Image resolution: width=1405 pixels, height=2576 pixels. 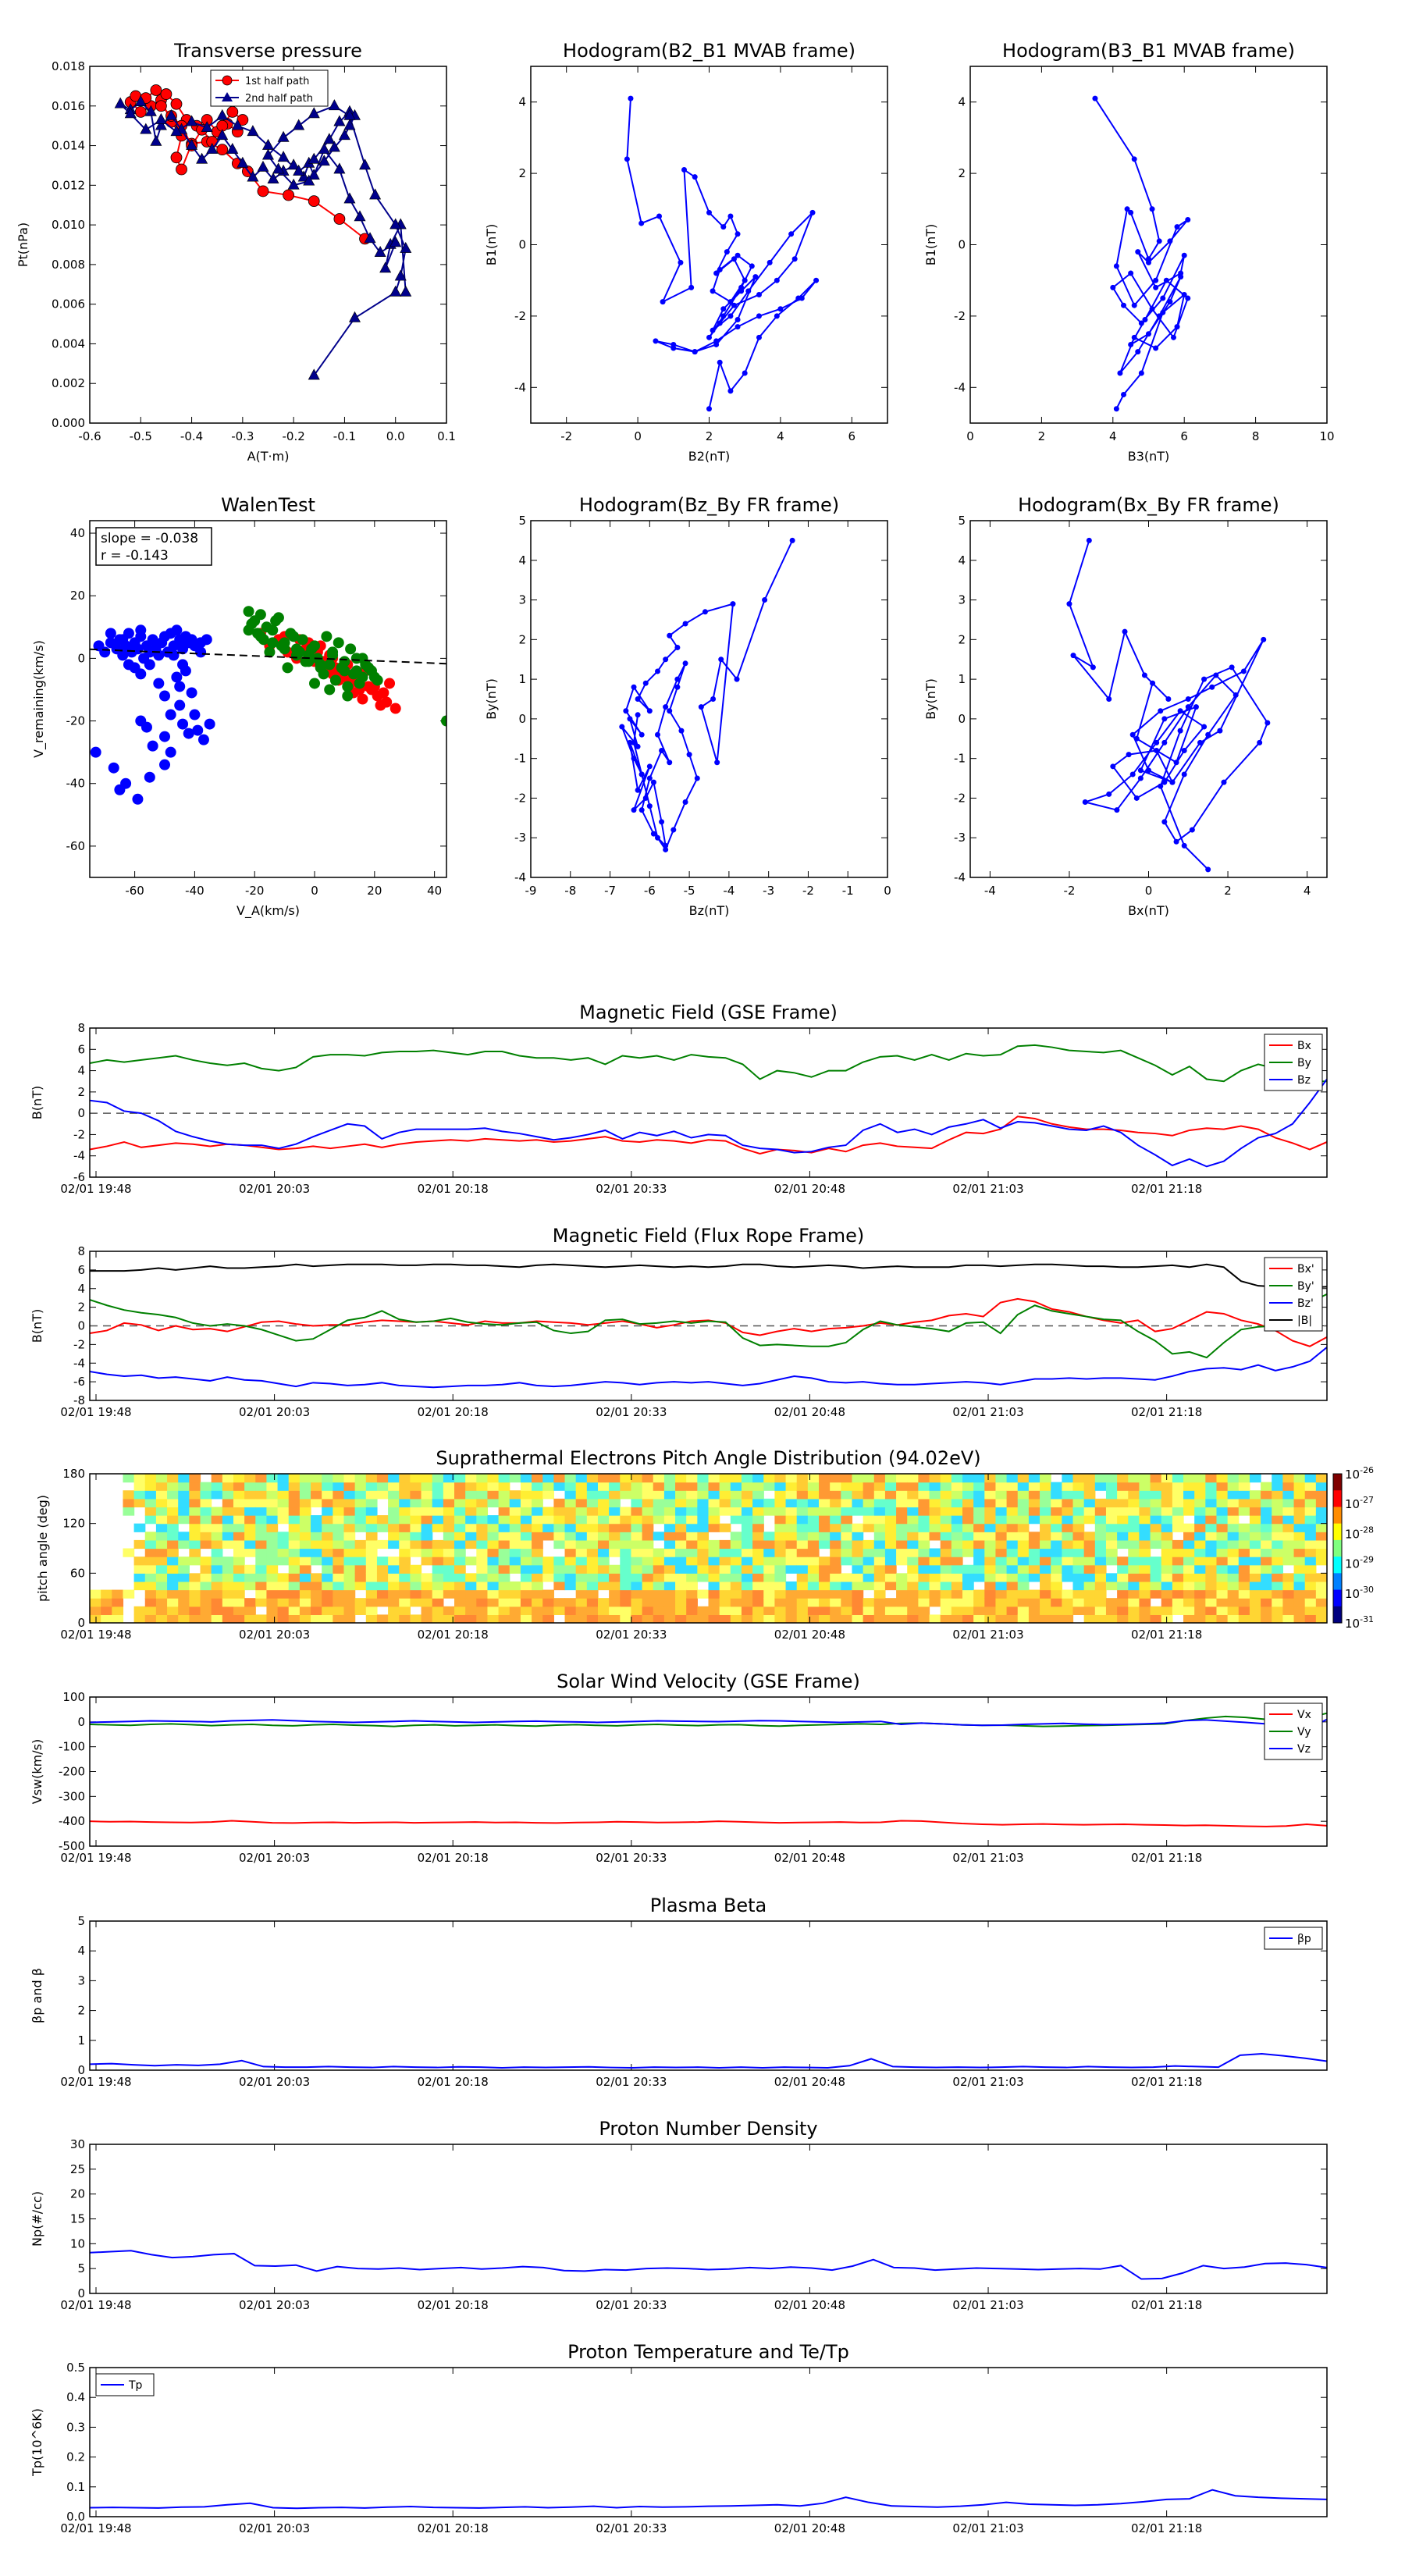 What do you see at coordinates (810, 1635) in the screenshot?
I see `pad-time-label: 02/01 20:48` at bounding box center [810, 1635].